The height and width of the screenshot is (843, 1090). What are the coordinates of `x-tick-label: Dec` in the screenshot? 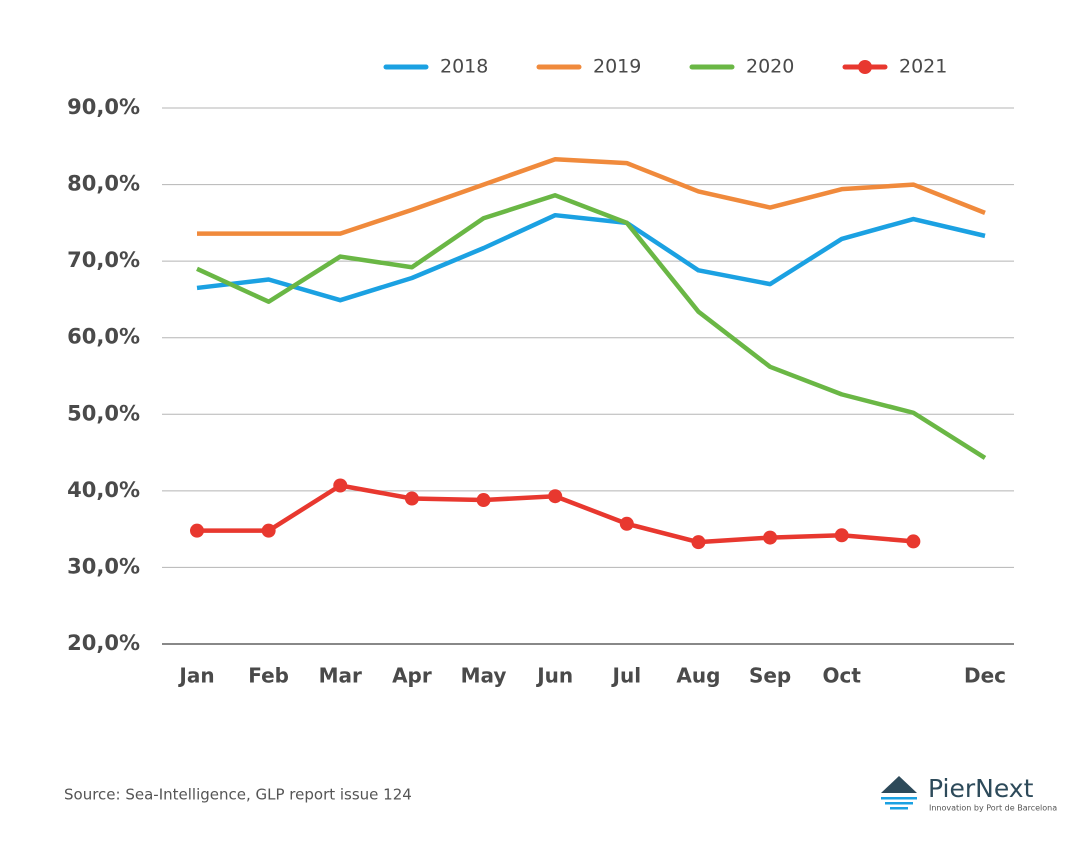 It's located at (985, 676).